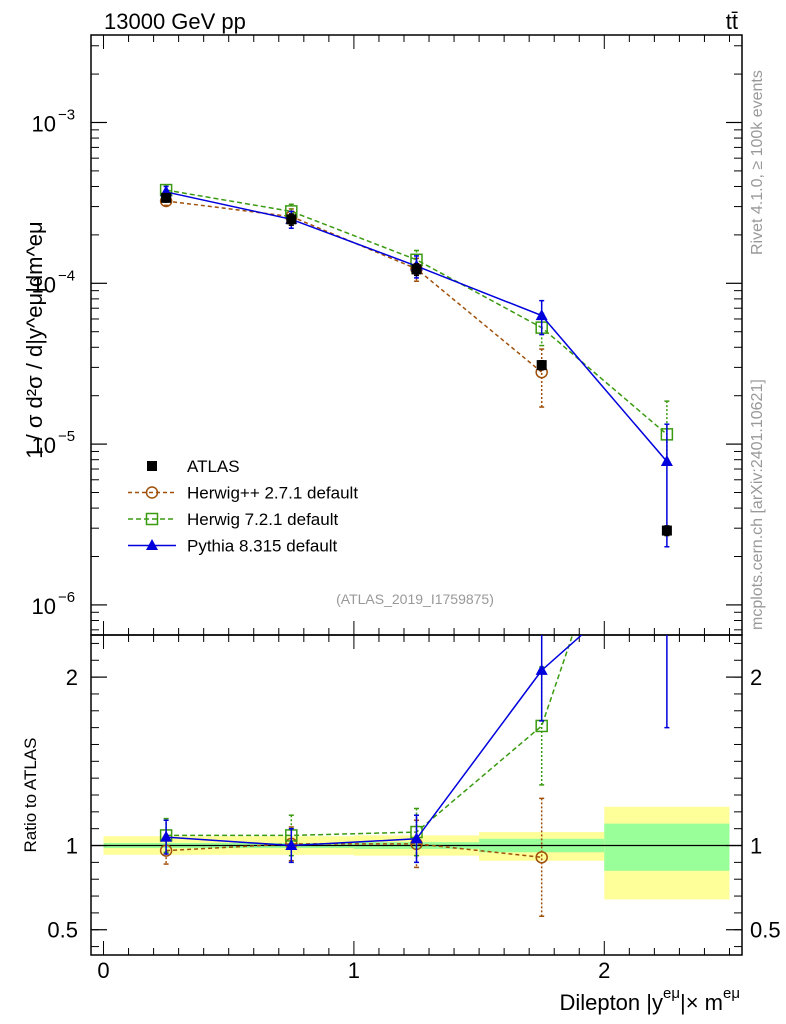 Image resolution: width=786 pixels, height=1024 pixels. Describe the element at coordinates (103, 970) in the screenshot. I see `x-tick-label: 0` at that location.